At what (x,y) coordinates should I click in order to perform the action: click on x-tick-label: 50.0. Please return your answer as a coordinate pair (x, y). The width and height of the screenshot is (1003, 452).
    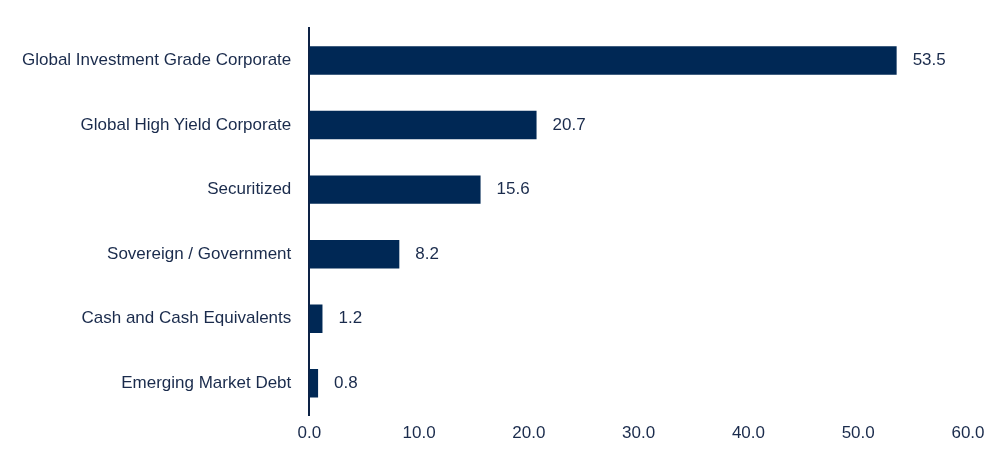
    Looking at the image, I should click on (858, 433).